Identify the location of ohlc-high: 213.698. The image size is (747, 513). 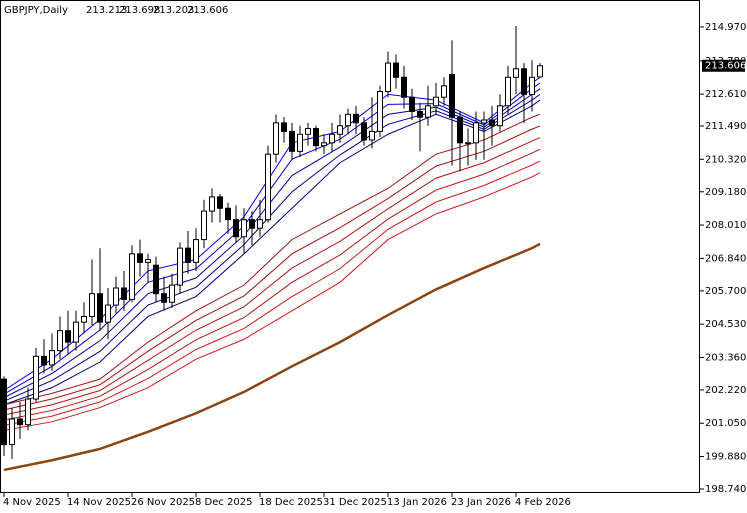
(139, 10).